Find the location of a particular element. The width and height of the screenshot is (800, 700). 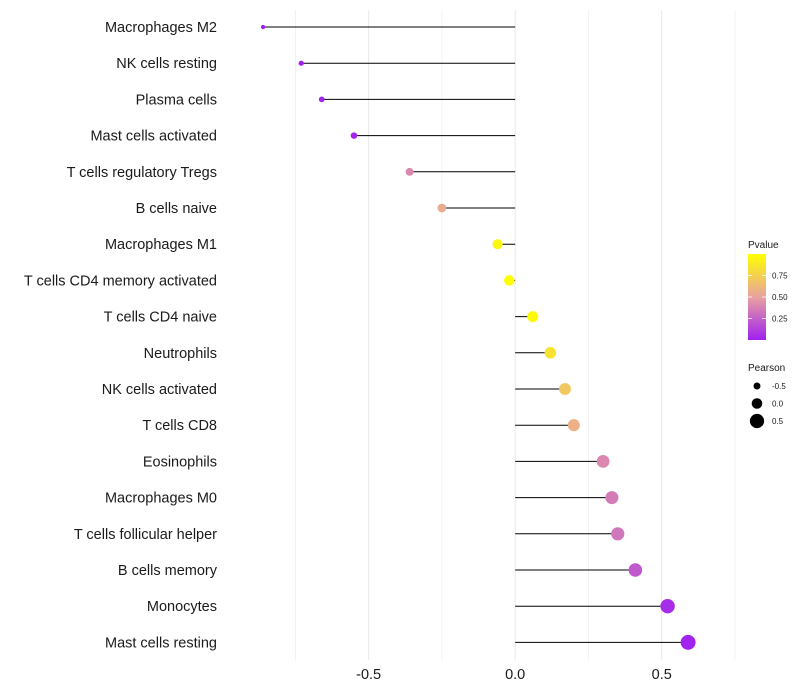

category-label: T cells CD8 is located at coordinates (179, 426).